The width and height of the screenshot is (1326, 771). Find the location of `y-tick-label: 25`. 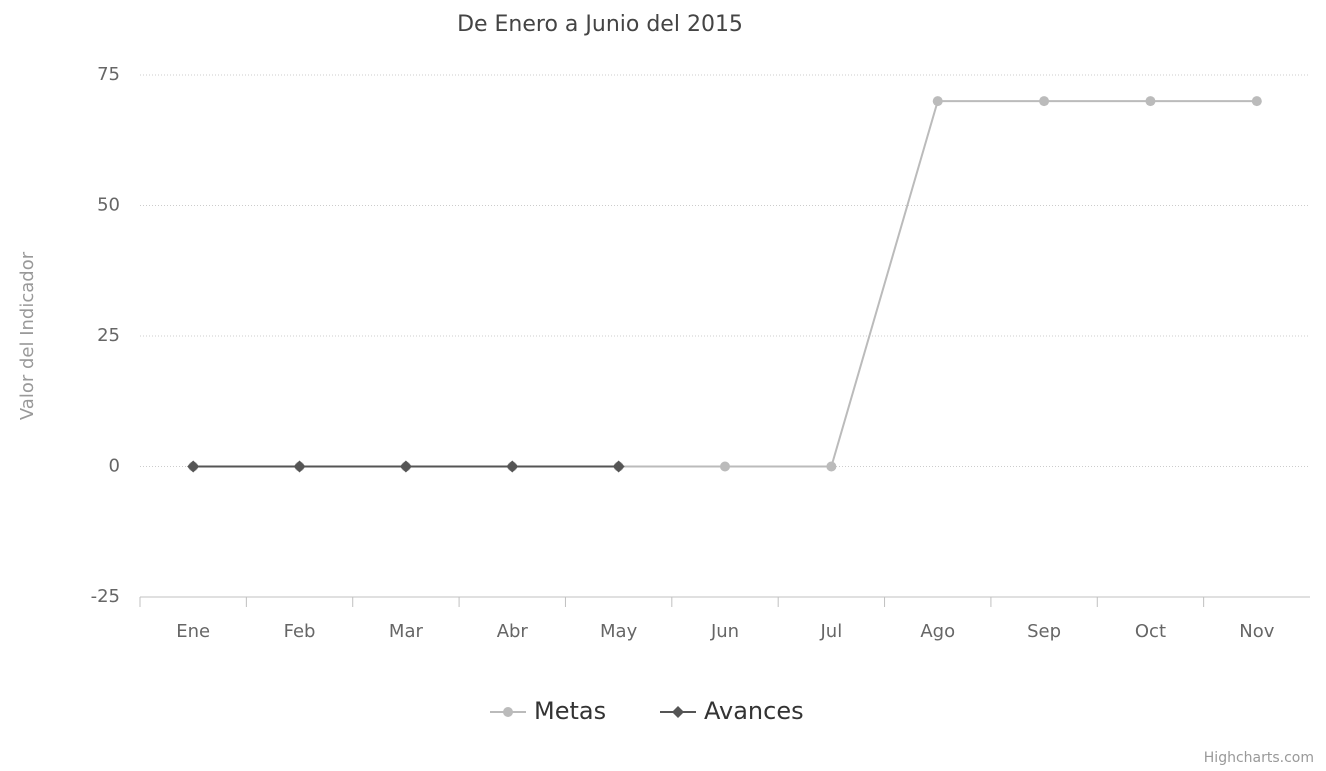

y-tick-label: 25 is located at coordinates (108, 335).